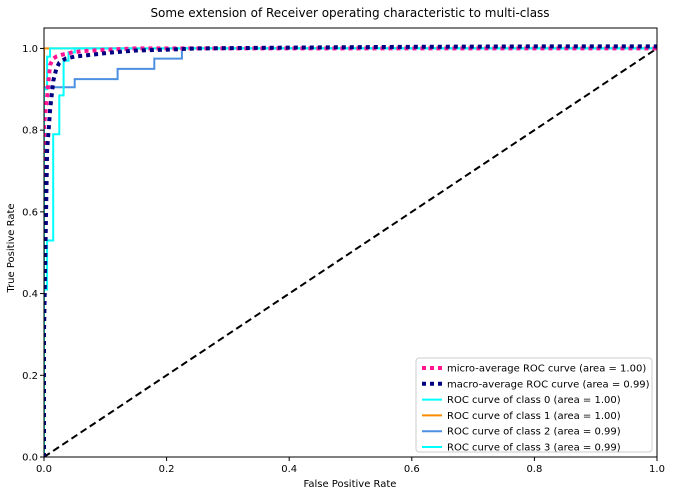 The width and height of the screenshot is (673, 496). What do you see at coordinates (167, 469) in the screenshot?
I see `x-tick-label: 0.2` at bounding box center [167, 469].